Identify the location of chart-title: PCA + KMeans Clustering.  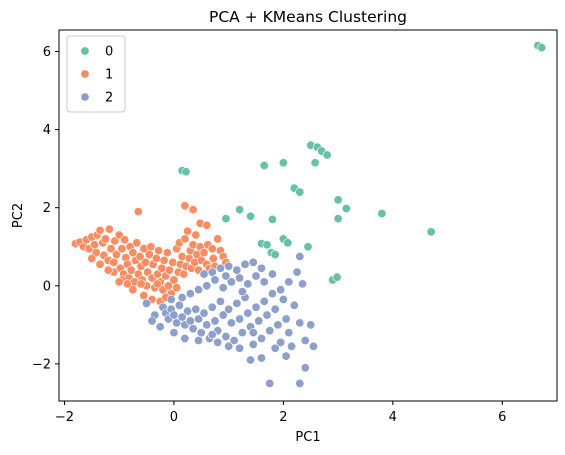
(308, 17).